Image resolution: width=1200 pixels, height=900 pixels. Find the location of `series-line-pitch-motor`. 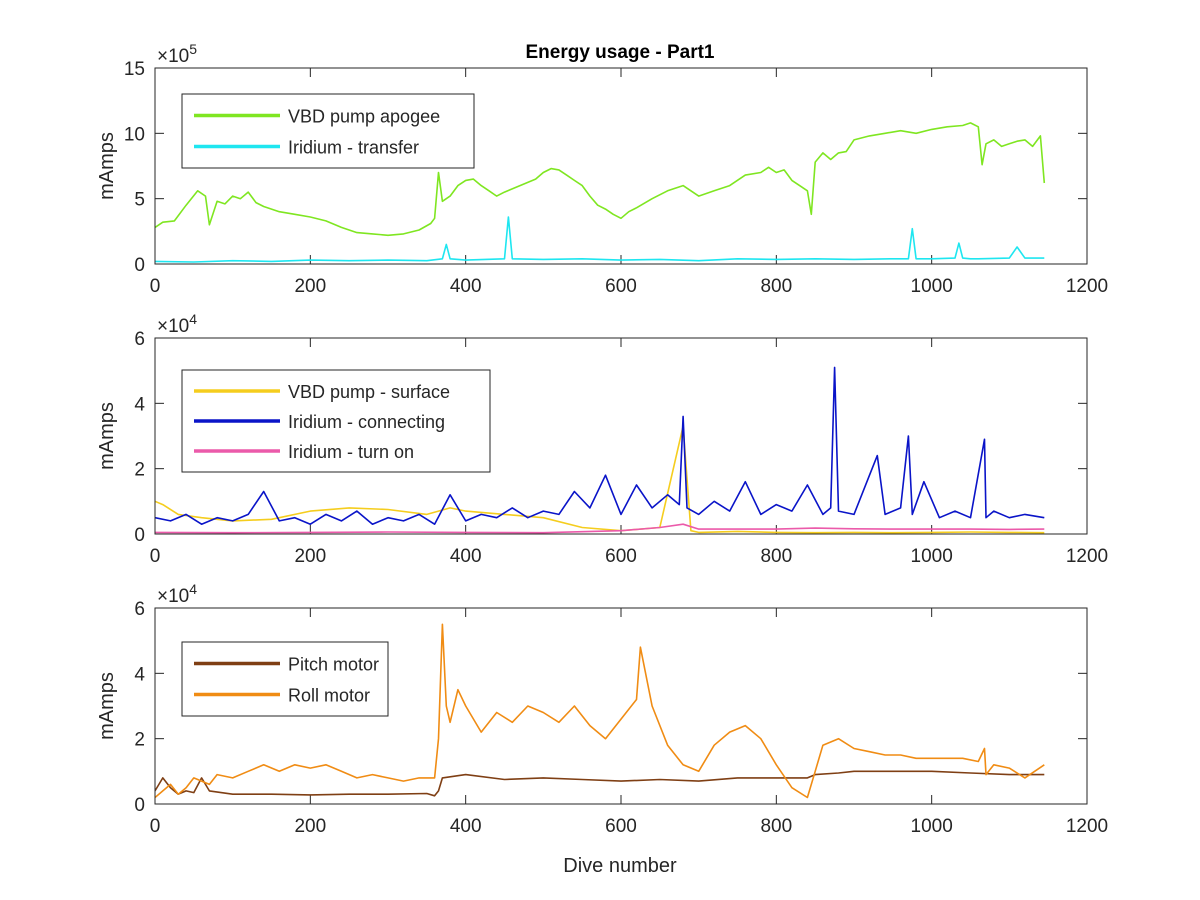

series-line-pitch-motor is located at coordinates (600, 783).